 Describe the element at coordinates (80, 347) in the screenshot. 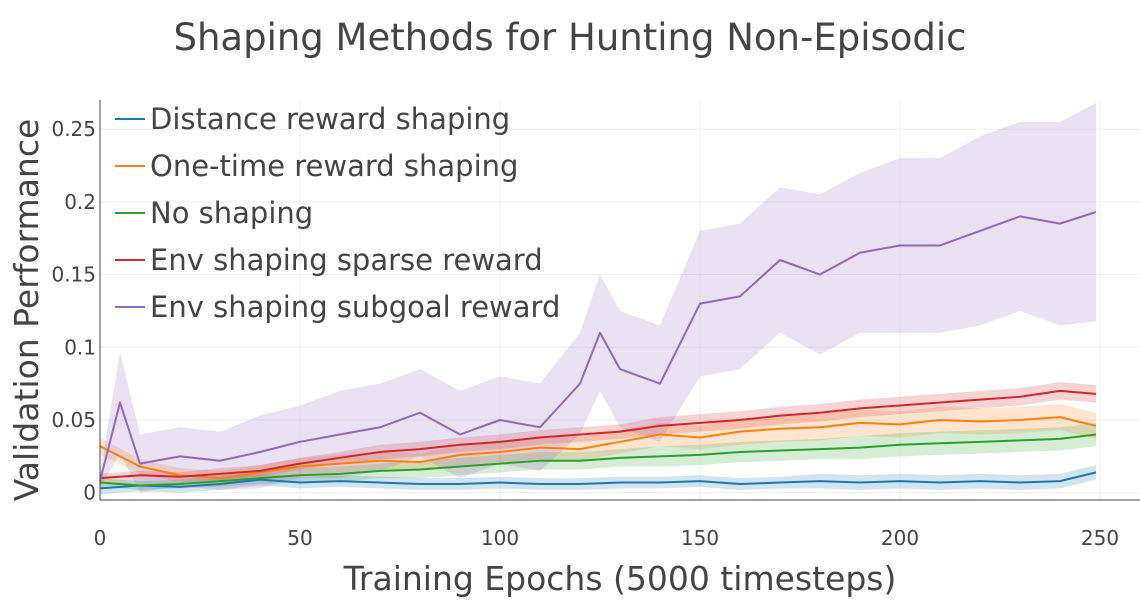

I see `y-tick-label: 0.1` at that location.